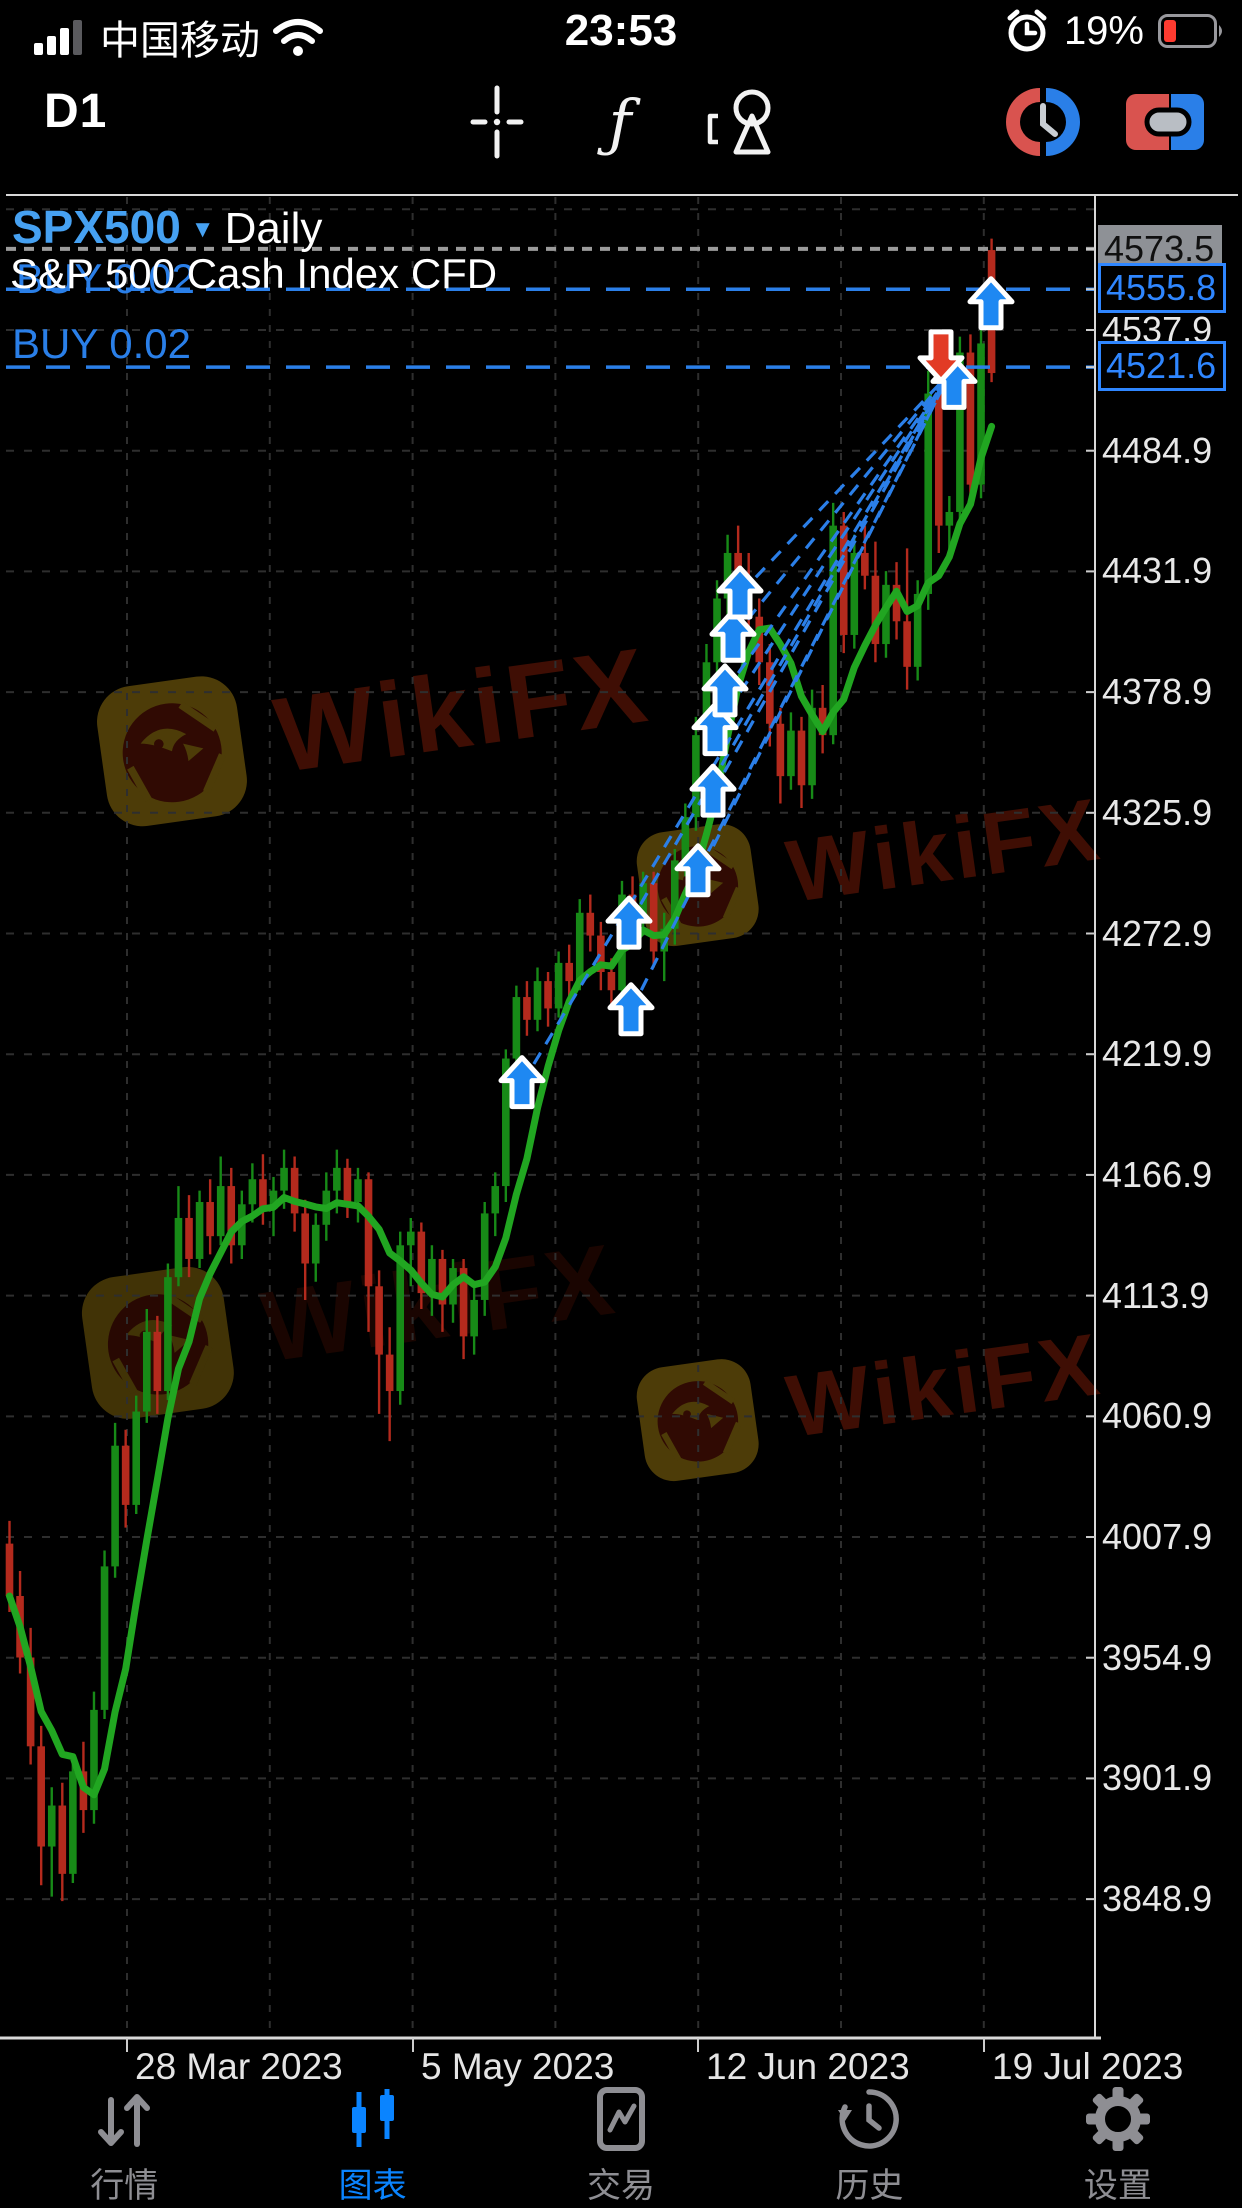  Describe the element at coordinates (1117, 2119) in the screenshot. I see `settings-gear-icon` at that location.